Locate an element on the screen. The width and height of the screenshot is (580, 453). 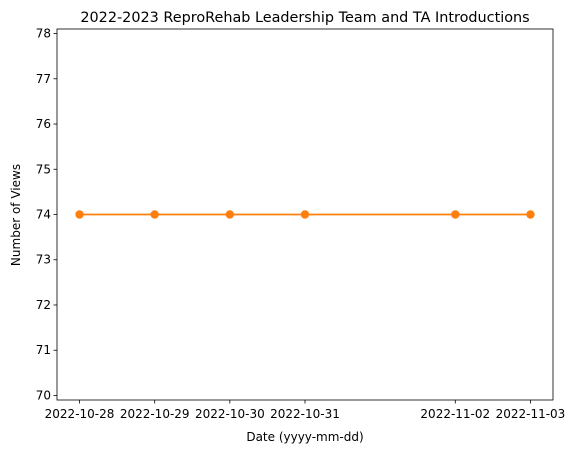
y-tick-label: 74 is located at coordinates (43, 215).